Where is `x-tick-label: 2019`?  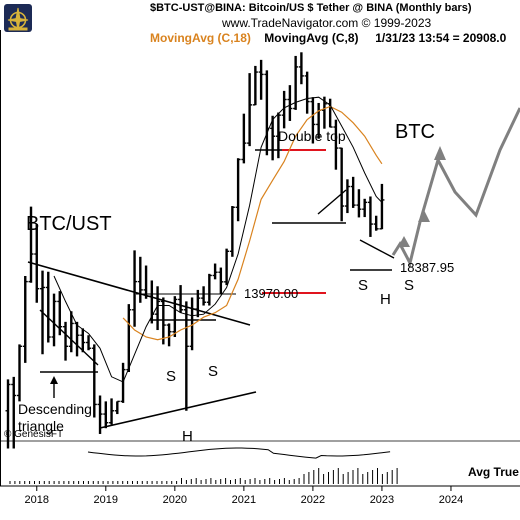
x-tick-label: 2019 is located at coordinates (106, 500).